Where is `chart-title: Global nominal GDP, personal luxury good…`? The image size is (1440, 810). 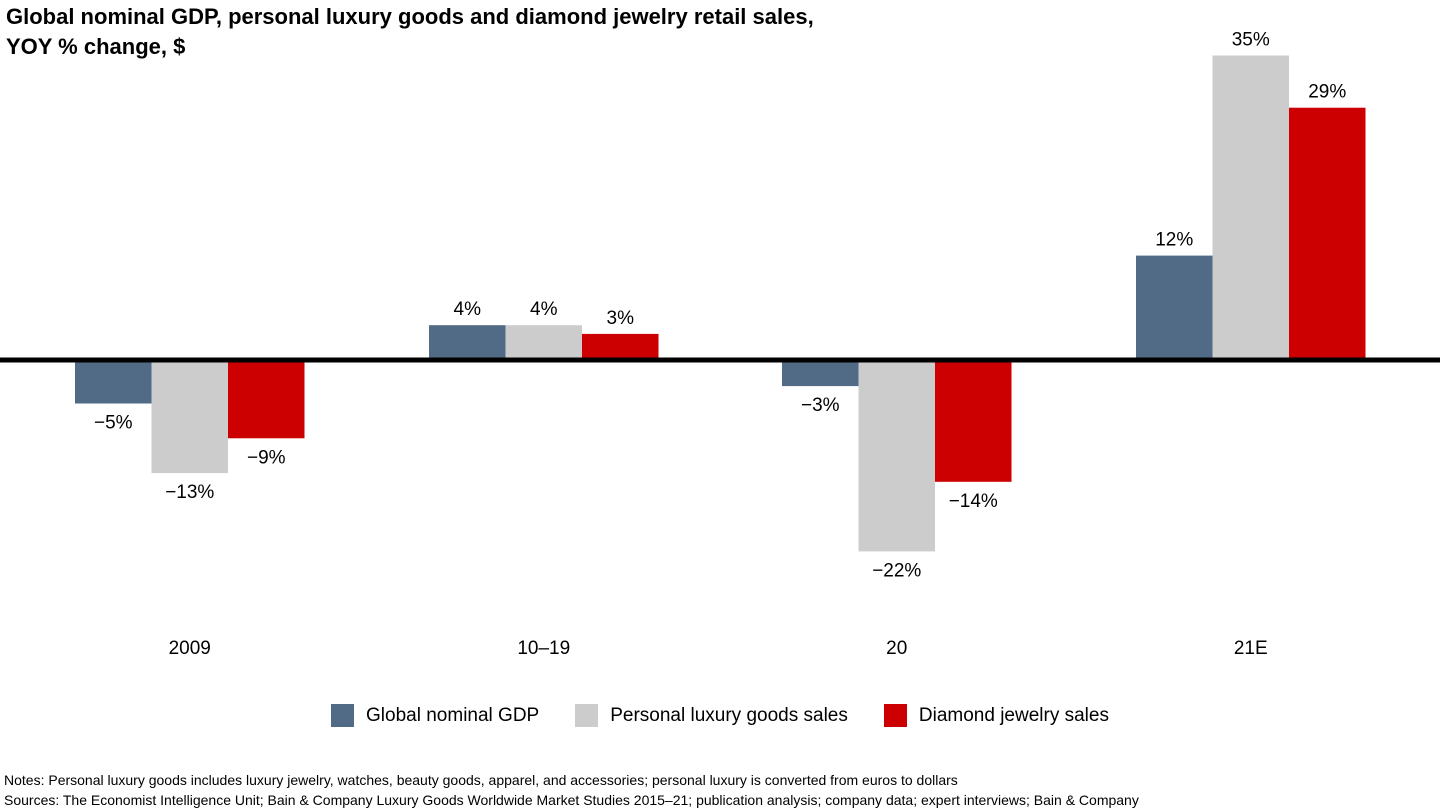
chart-title: Global nominal GDP, personal luxury good… is located at coordinates (410, 32).